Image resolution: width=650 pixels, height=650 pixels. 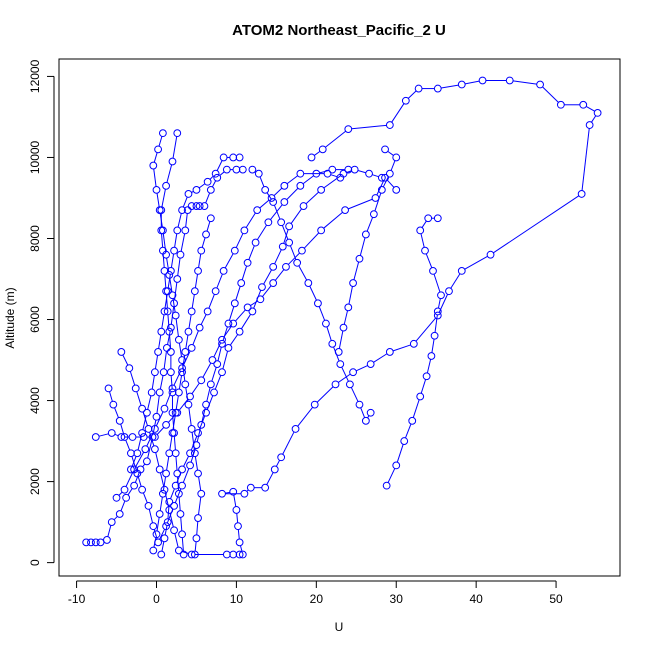 I want to click on y-axis-label: Altitude (m), so click(x=10, y=317).